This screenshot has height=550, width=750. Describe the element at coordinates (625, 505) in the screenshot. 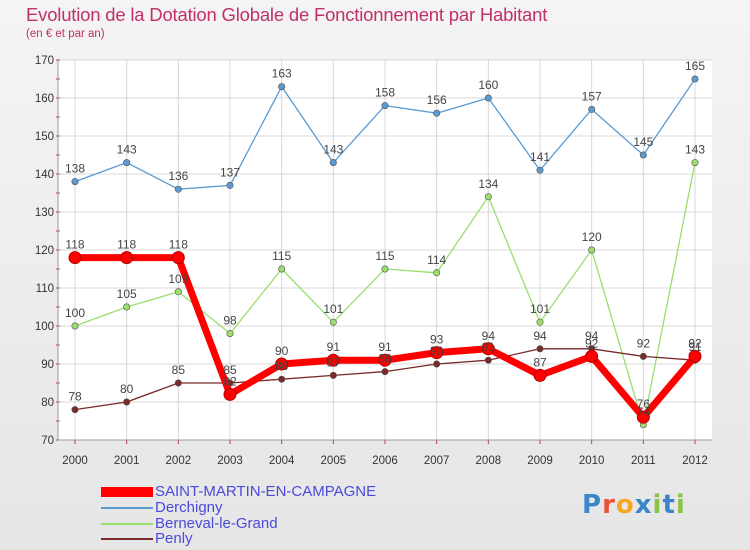

I see `logo-letter: o` at that location.